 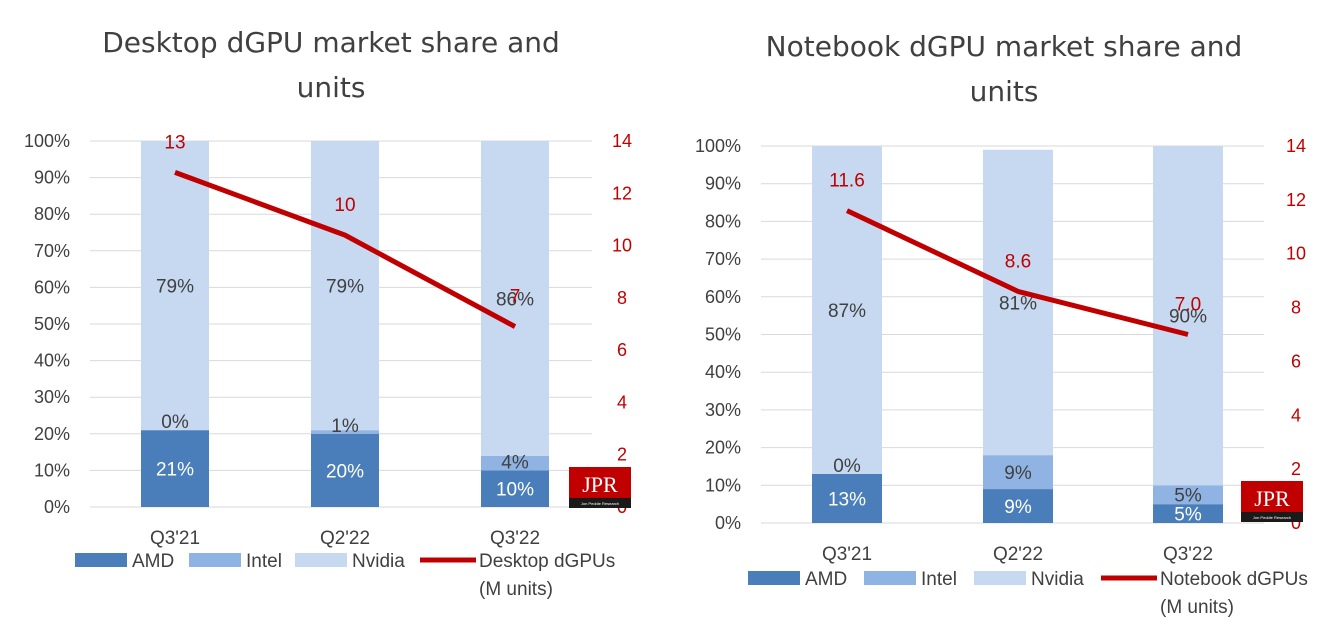 I want to click on desktop-chart-title-line: Desktop dGPU market share and, so click(x=331, y=42).